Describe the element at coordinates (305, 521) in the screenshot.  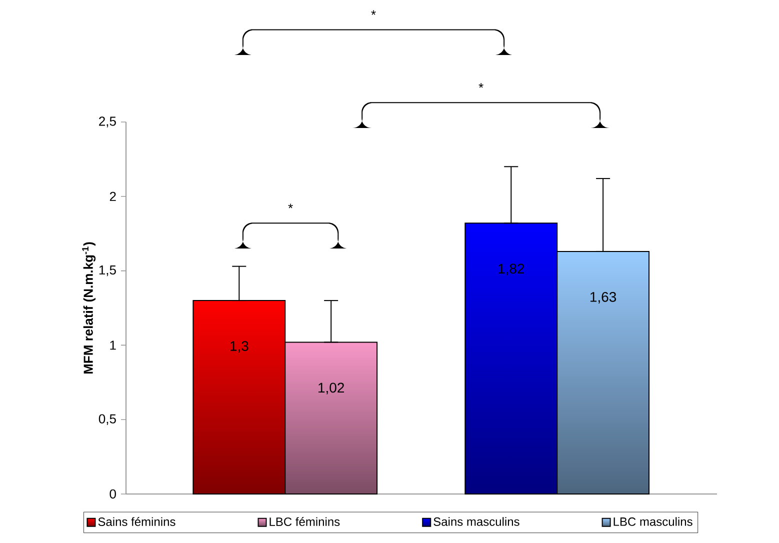
I see `legend-label: LBC féminins` at that location.